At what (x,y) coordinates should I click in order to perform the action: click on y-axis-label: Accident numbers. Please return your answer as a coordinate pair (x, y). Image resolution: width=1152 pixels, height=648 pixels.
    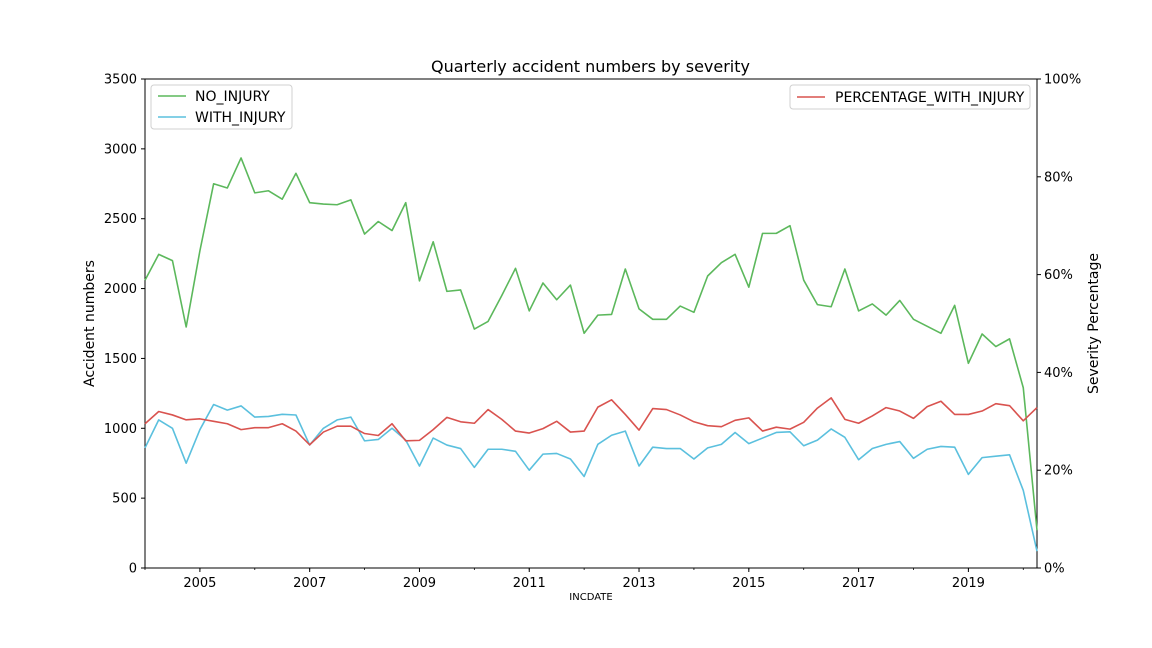
    Looking at the image, I should click on (90, 323).